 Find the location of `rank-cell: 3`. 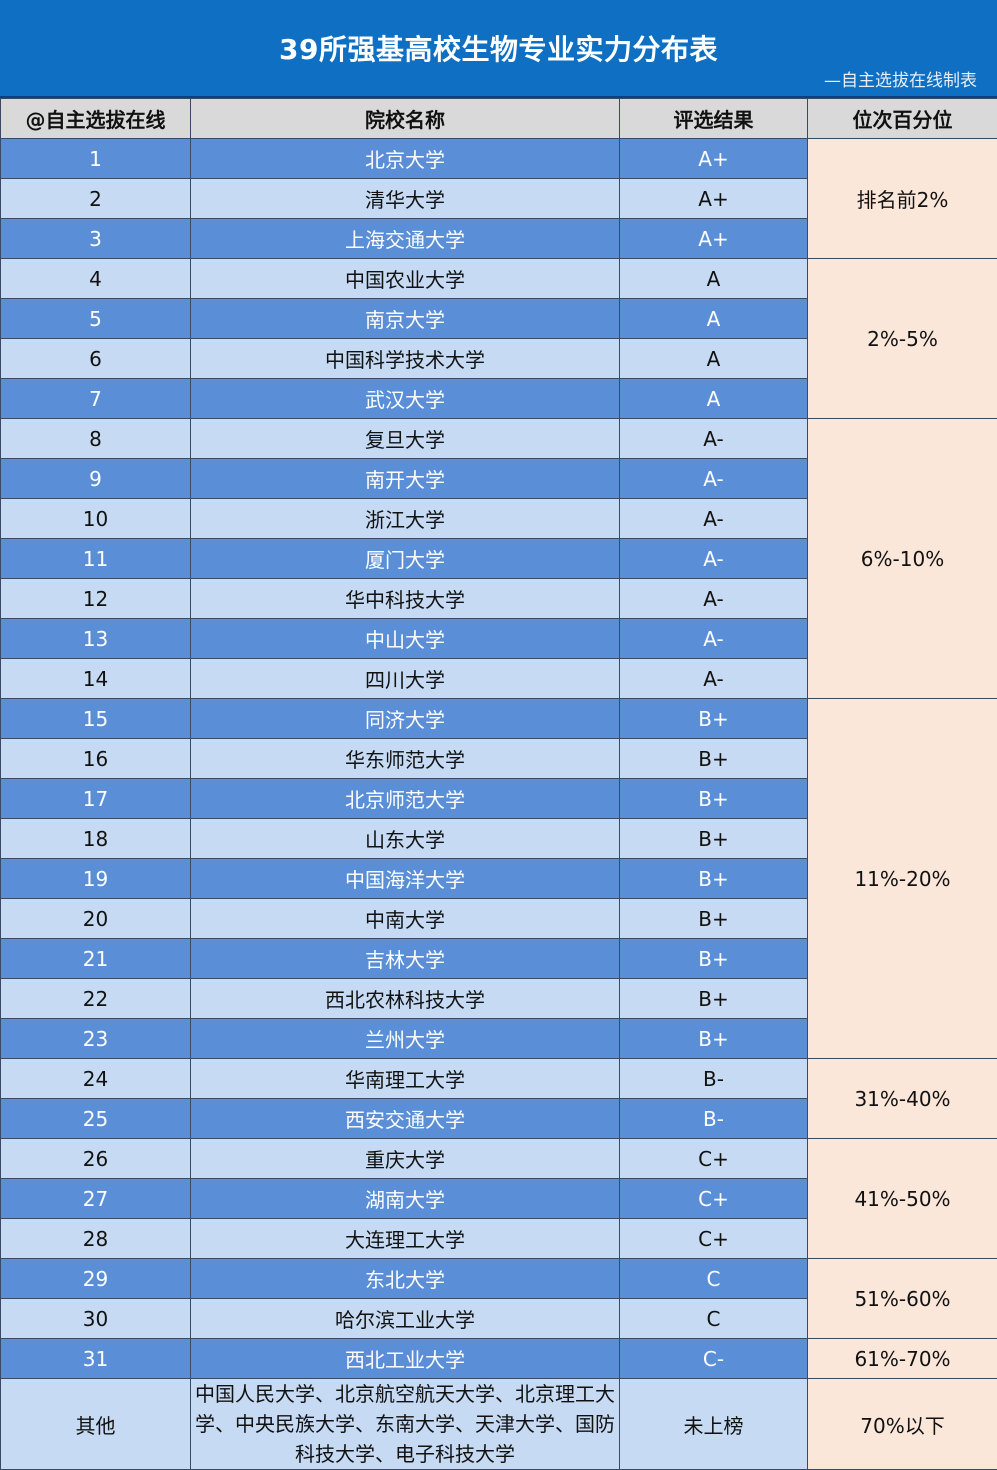

rank-cell: 3 is located at coordinates (96, 239).